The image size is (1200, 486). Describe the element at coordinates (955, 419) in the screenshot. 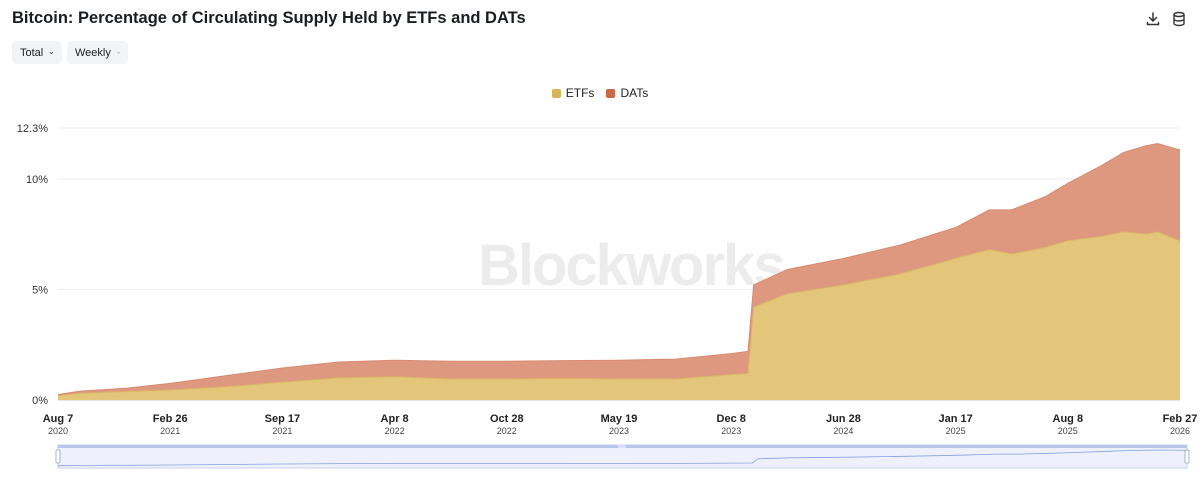

I see `x-tick-label: Jan 17` at that location.